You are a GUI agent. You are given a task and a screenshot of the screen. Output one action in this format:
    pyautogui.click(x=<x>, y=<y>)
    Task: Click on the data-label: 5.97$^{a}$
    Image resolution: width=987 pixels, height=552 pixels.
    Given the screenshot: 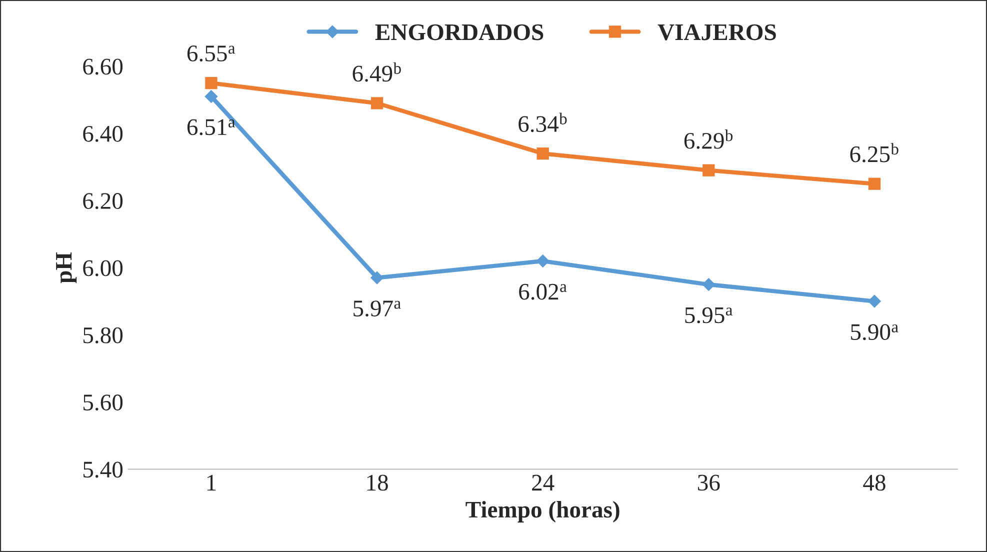 What is the action you would take?
    pyautogui.click(x=377, y=308)
    